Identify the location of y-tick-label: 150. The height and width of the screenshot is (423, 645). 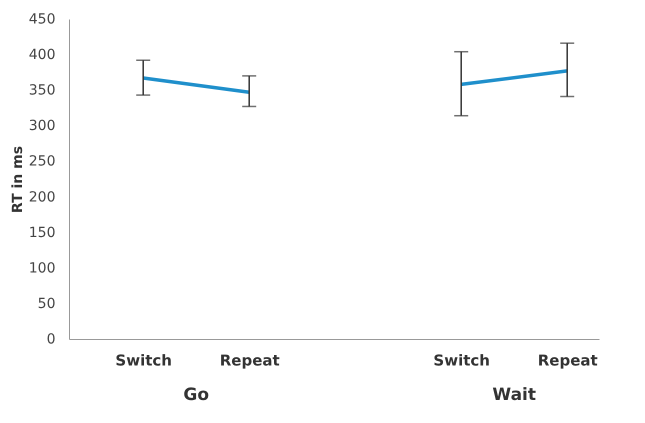
(42, 232).